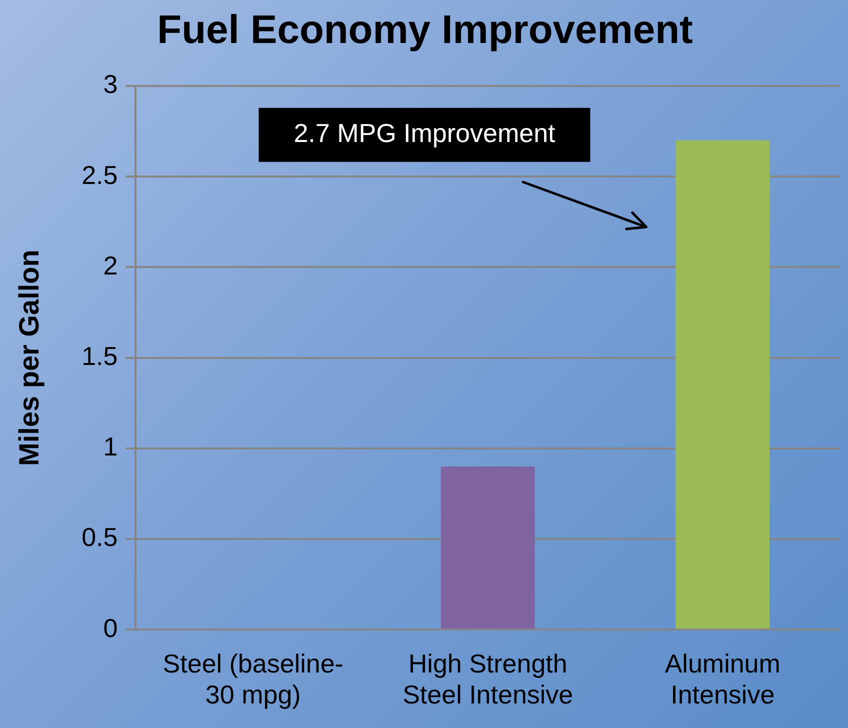 Image resolution: width=848 pixels, height=728 pixels. Describe the element at coordinates (253, 679) in the screenshot. I see `x-tick-label: Steel (baseline-30 mpg)` at that location.